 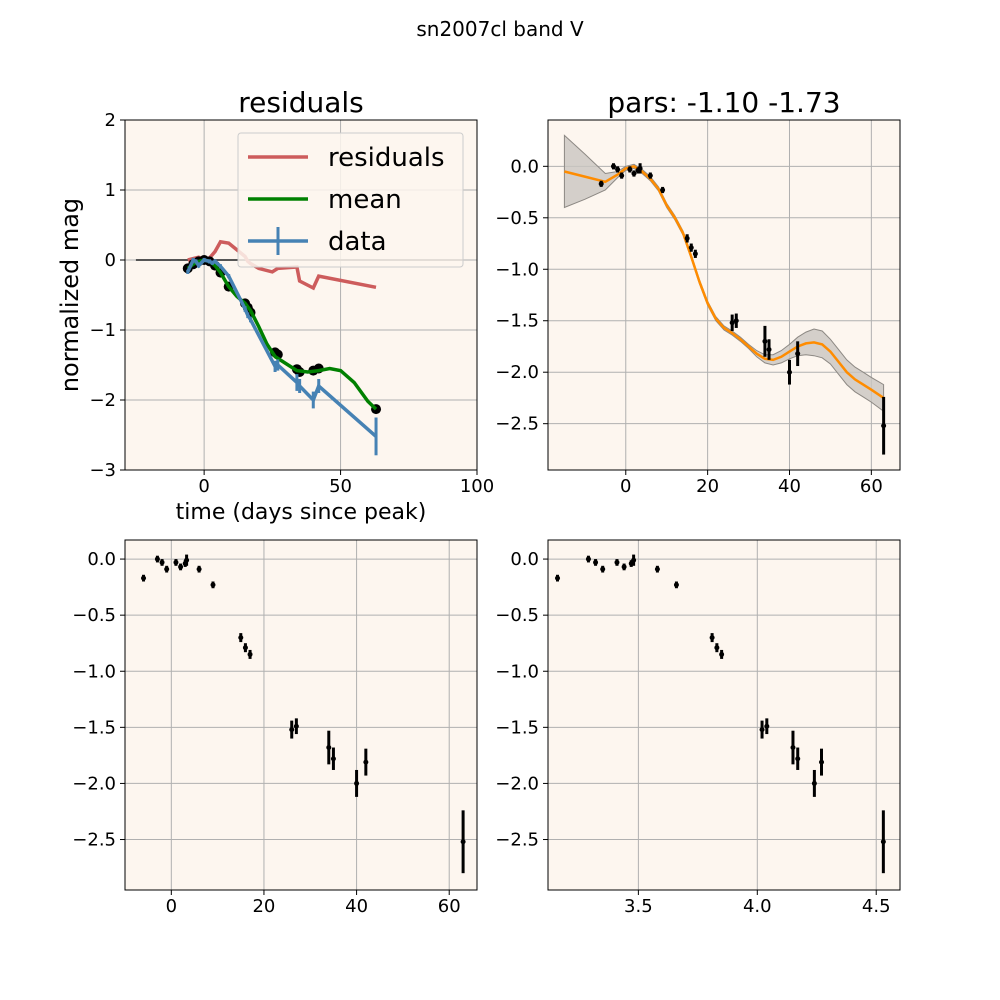 I want to click on x-axis-label: time (days since peak), so click(x=301, y=512).